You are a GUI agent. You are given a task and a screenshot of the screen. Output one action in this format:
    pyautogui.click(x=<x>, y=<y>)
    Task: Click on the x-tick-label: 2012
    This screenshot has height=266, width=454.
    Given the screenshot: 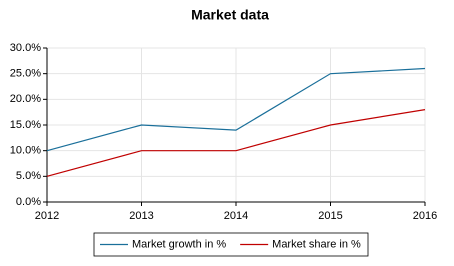 What is the action you would take?
    pyautogui.click(x=47, y=216)
    